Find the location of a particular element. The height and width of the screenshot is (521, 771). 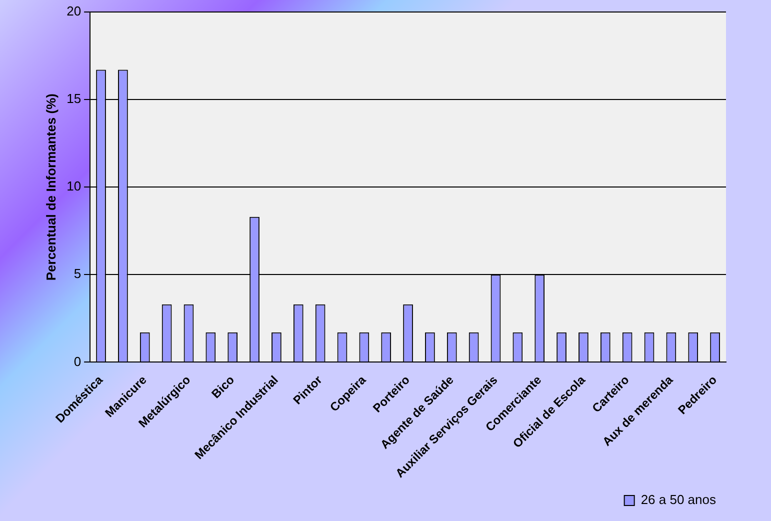

y-tick-label: 10 is located at coordinates (74, 186).